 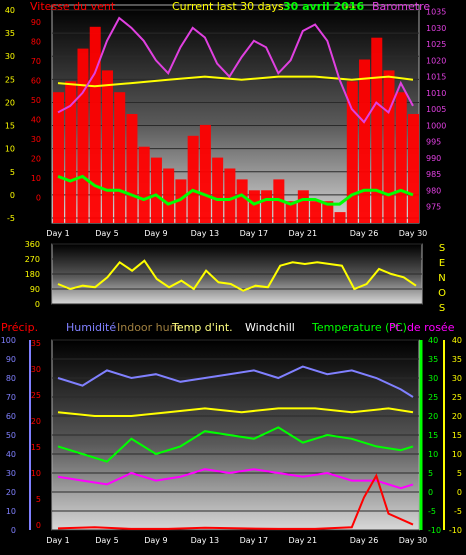 What do you see at coordinates (57, 233) in the screenshot?
I see `x-tick-label: Day 1` at bounding box center [57, 233].